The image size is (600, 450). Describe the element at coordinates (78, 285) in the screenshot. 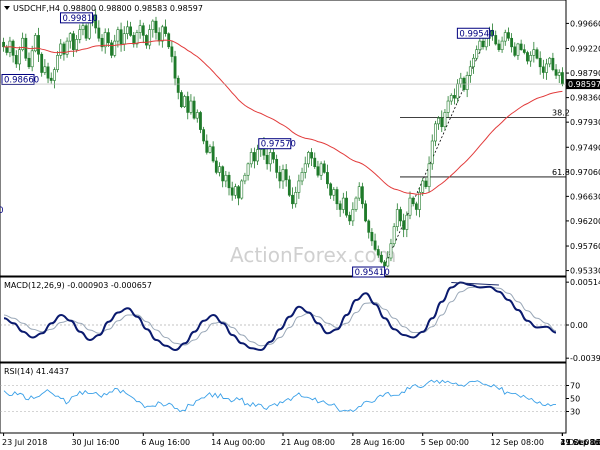

I see `macd-title: MACD(12,26,9) -0.000903 -0.000657` at that location.